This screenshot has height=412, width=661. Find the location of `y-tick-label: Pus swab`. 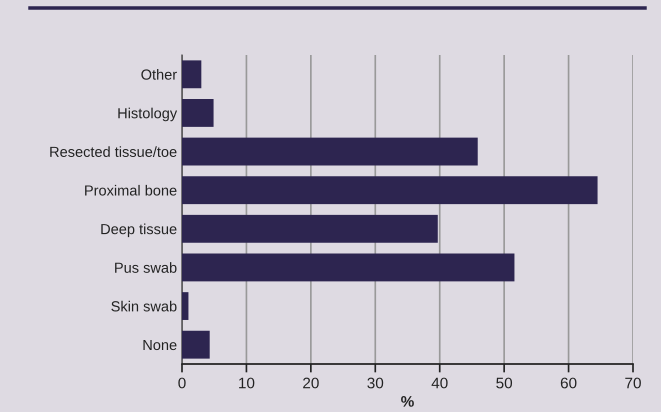

y-tick-label: Pus swab is located at coordinates (146, 267).